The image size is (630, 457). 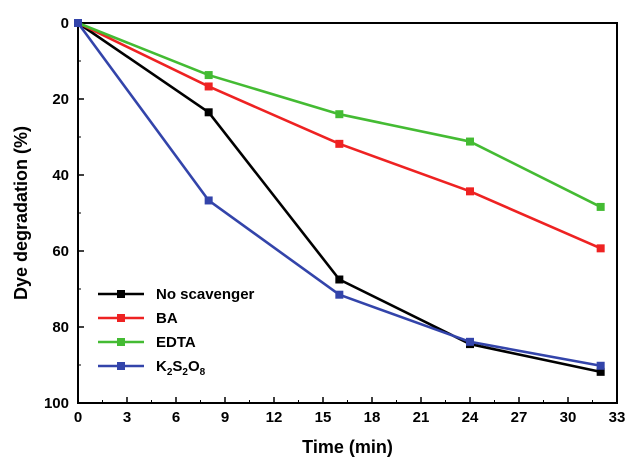 What do you see at coordinates (350, 411) in the screenshot?
I see `x-axis-ticks: 0 3 6 9 12 15 18 21 24 27 30 33` at bounding box center [350, 411].